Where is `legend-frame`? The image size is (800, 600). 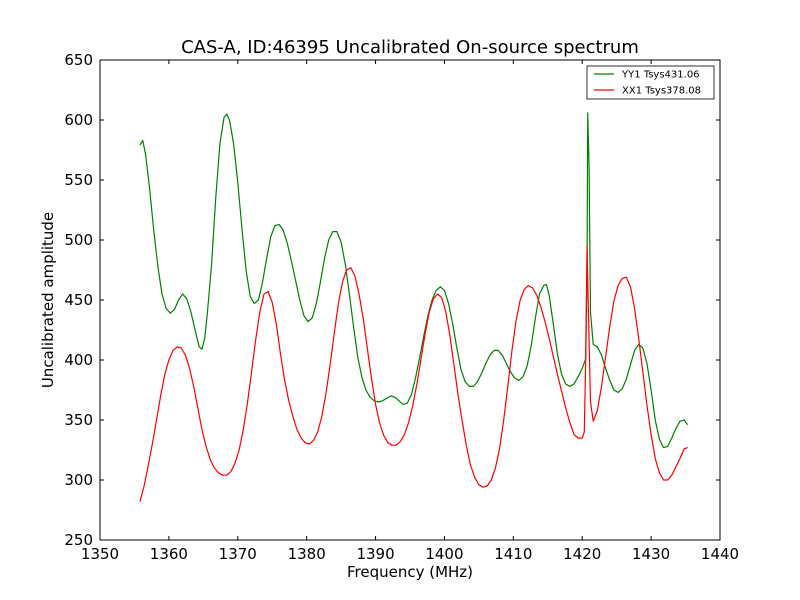
legend-frame is located at coordinates (650, 82).